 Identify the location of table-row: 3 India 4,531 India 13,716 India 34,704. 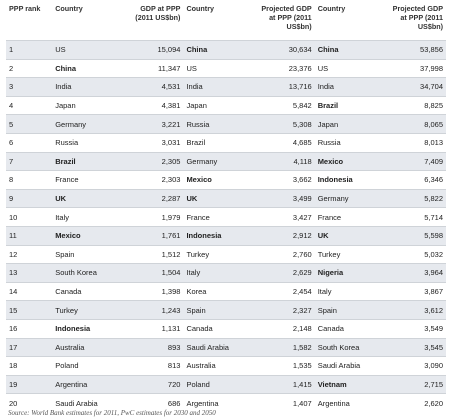
(226, 87).